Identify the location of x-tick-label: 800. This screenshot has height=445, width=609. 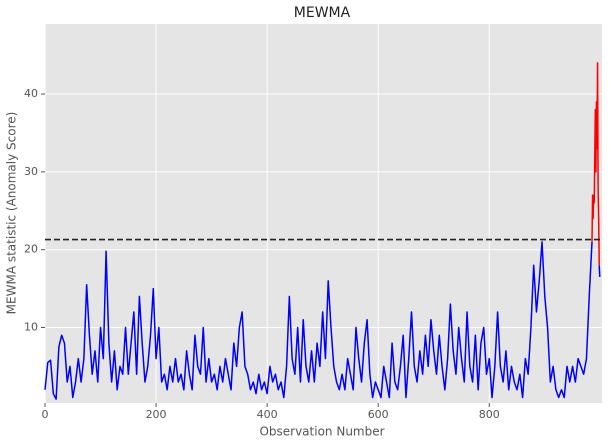
(489, 414).